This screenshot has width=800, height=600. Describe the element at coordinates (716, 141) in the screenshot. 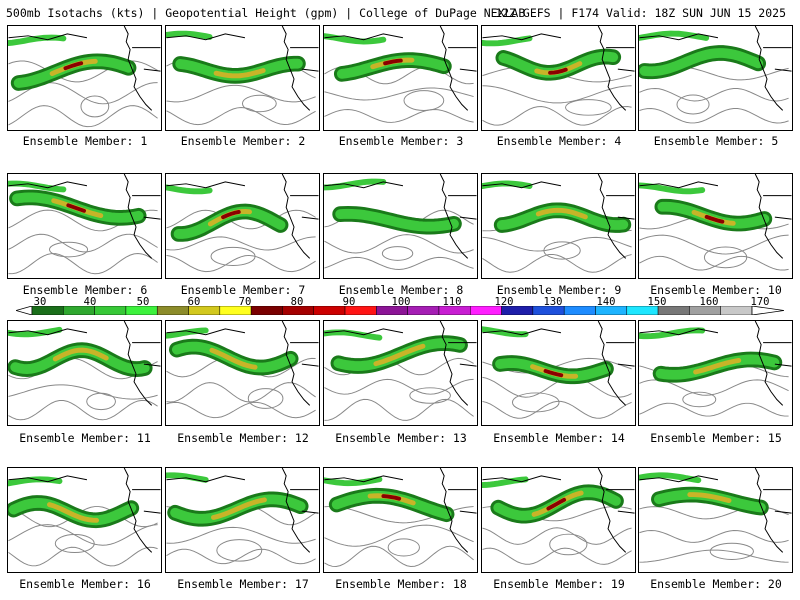

I see `member-caption: Ensemble Member: 5` at that location.